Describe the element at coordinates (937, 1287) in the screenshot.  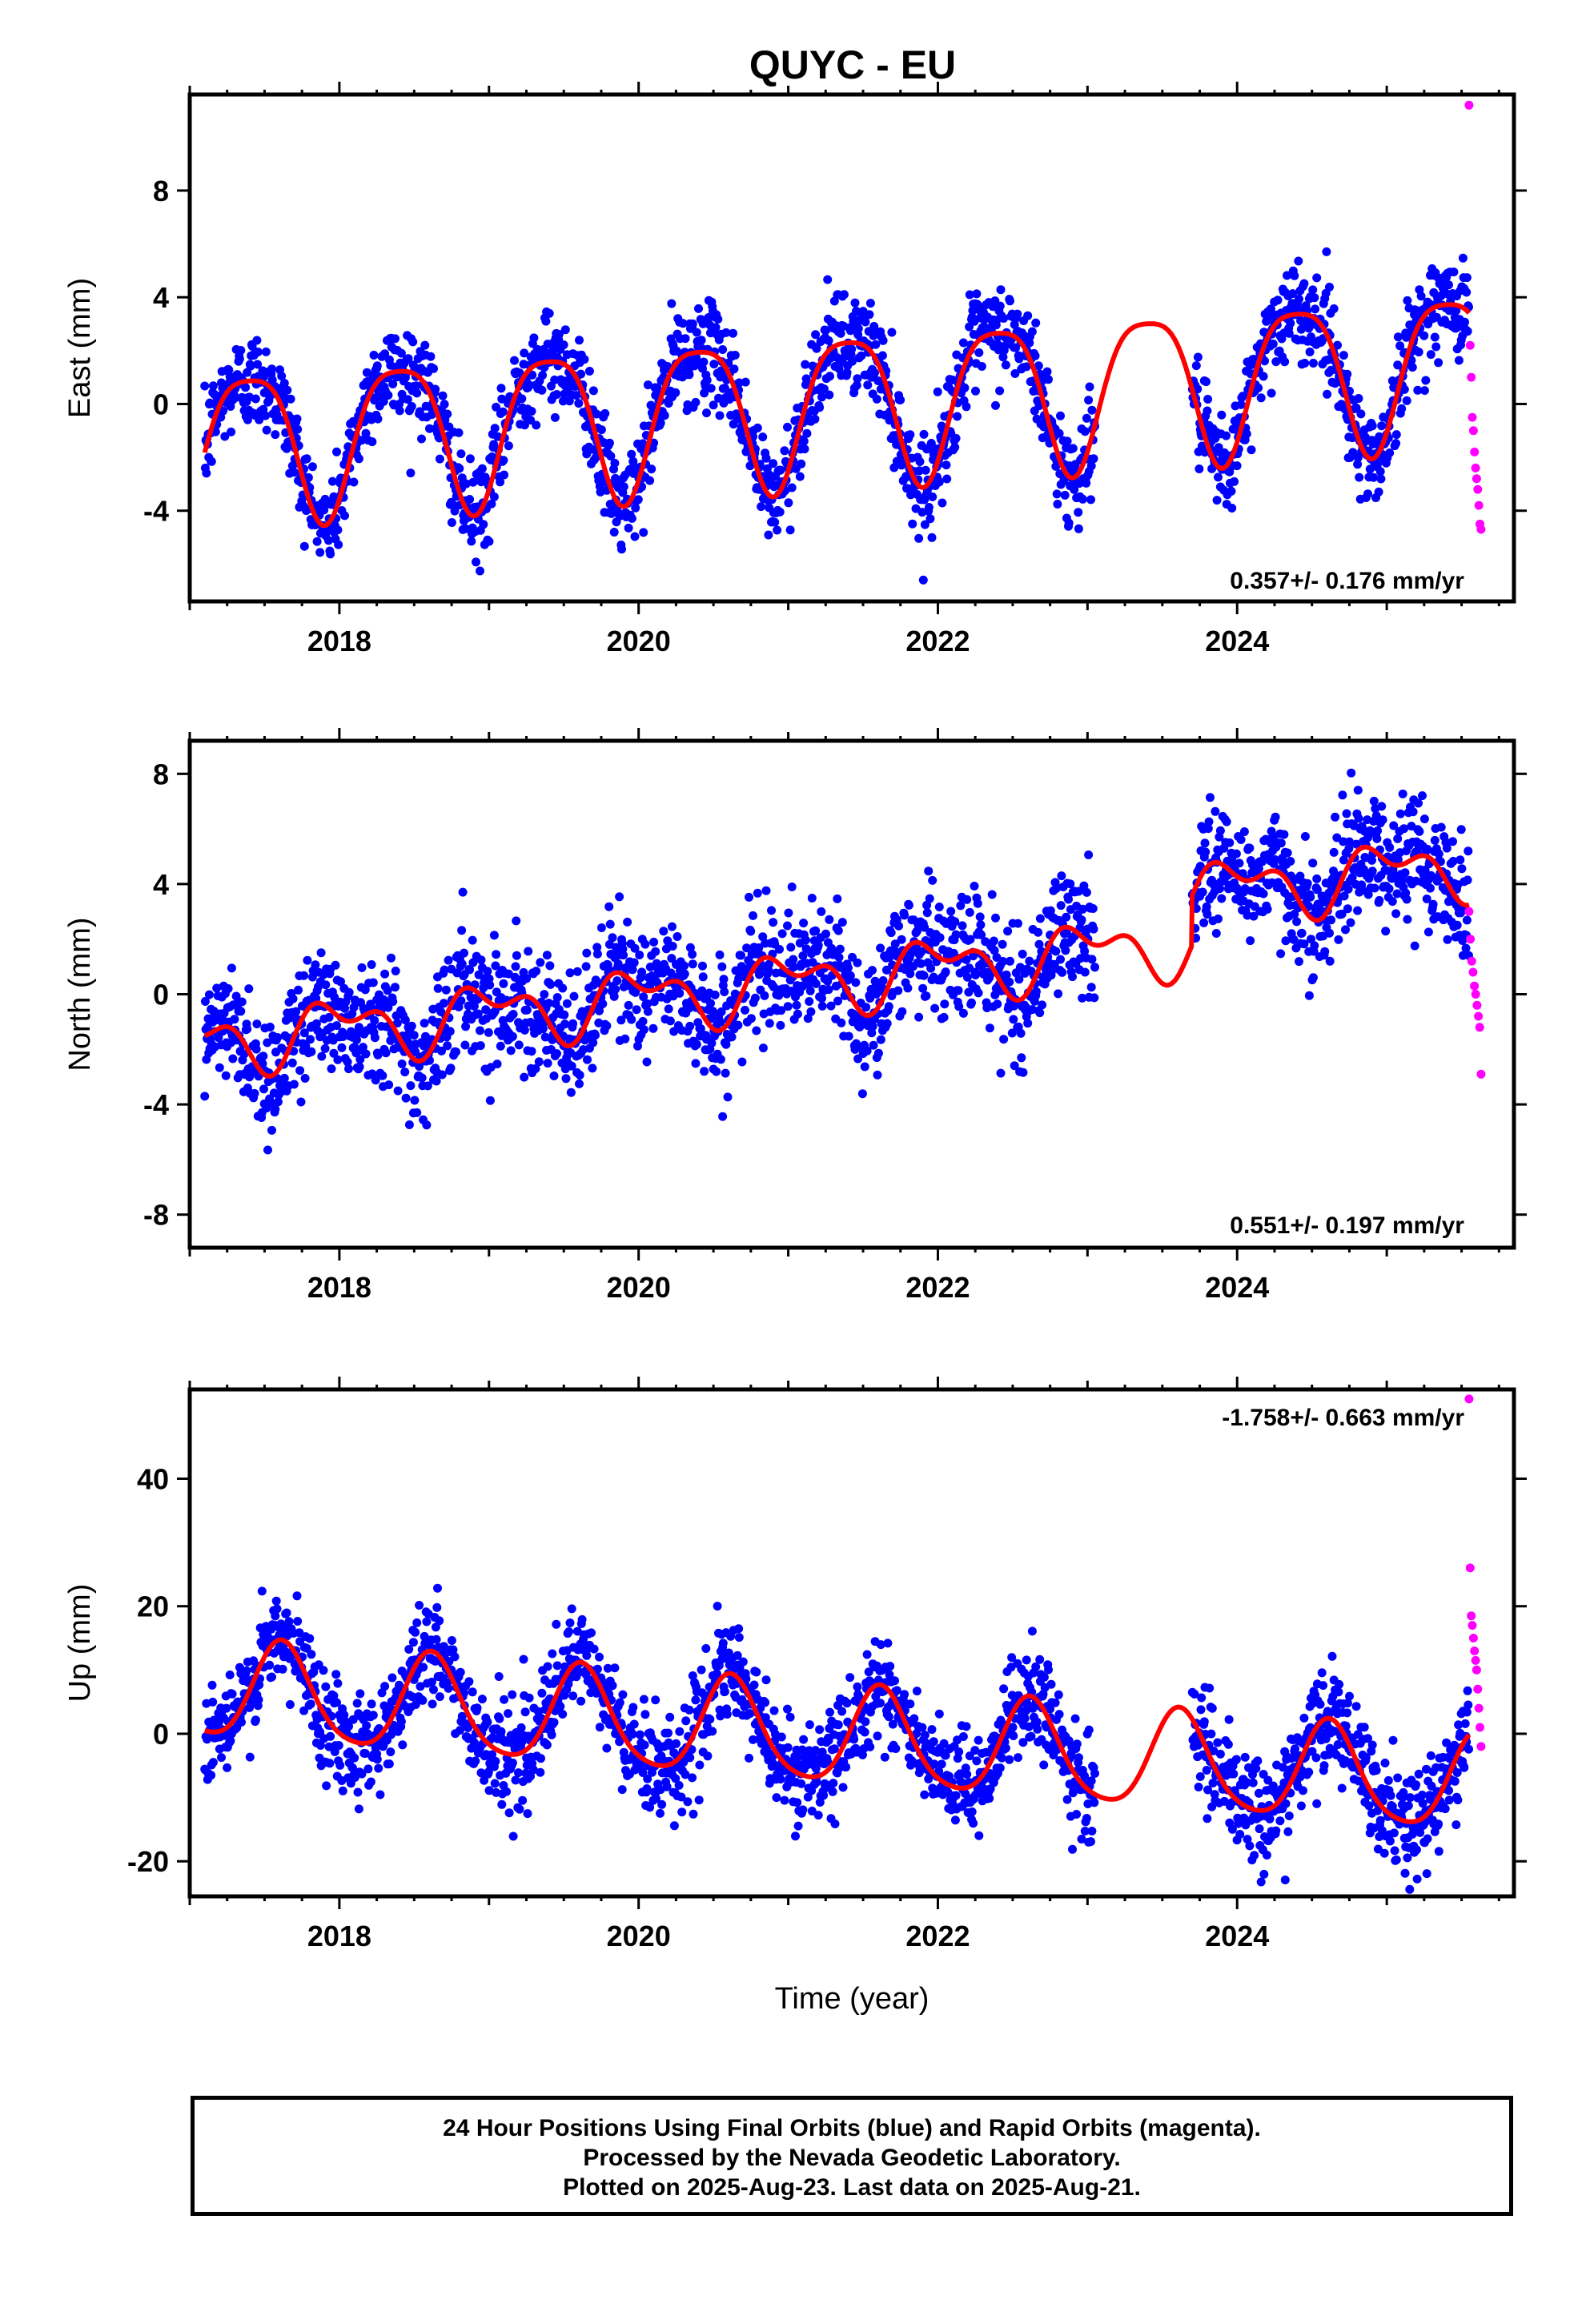
I see `north-x-tick-label: 2022` at that location.